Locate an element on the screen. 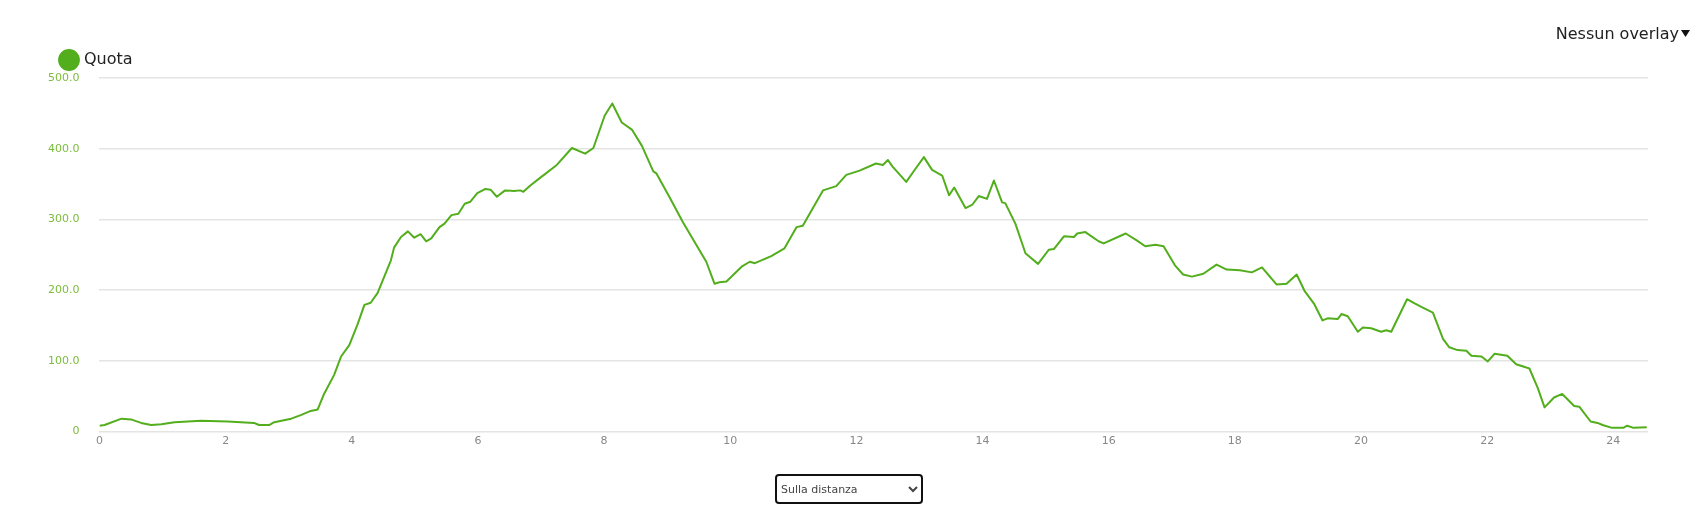 The height and width of the screenshot is (507, 1698). y-tick-label: 400.0 is located at coordinates (63, 148).